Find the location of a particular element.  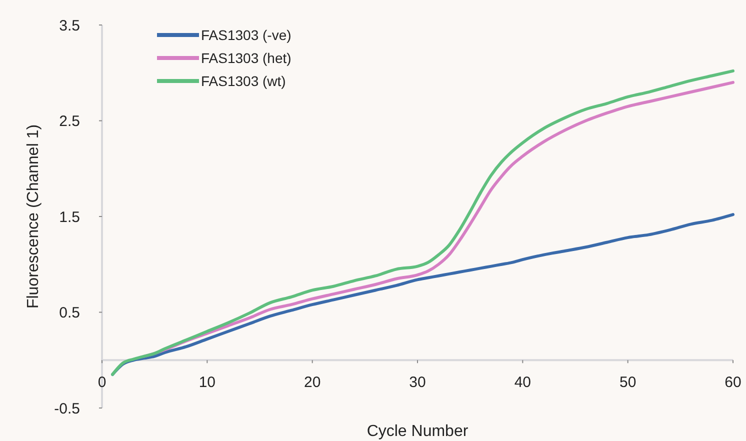

x-tick-label: 50 is located at coordinates (627, 383).